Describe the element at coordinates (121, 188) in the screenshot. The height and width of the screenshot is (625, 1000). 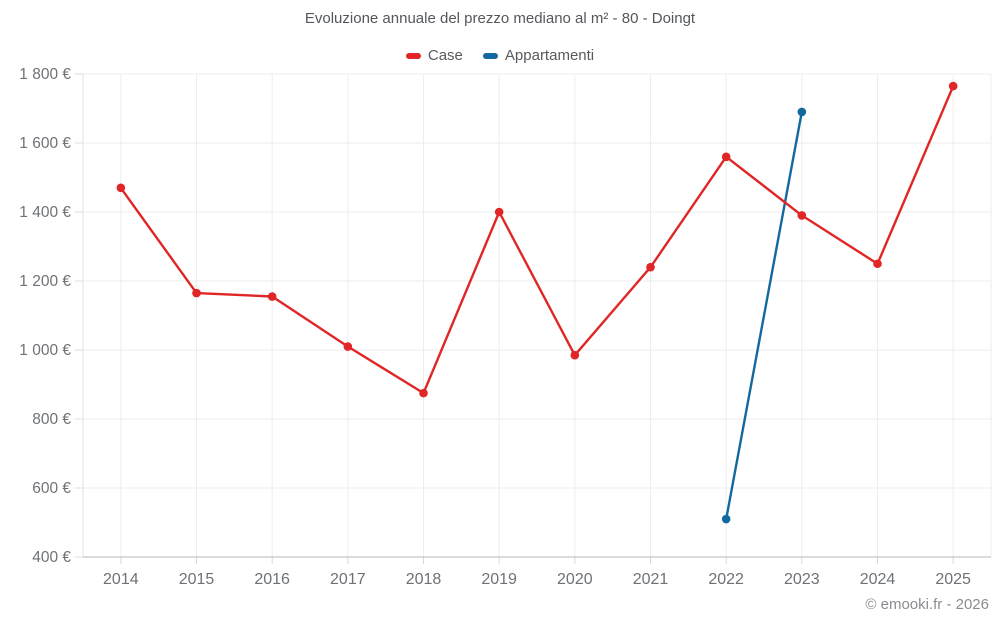
I see `data-point-case-2014` at that location.